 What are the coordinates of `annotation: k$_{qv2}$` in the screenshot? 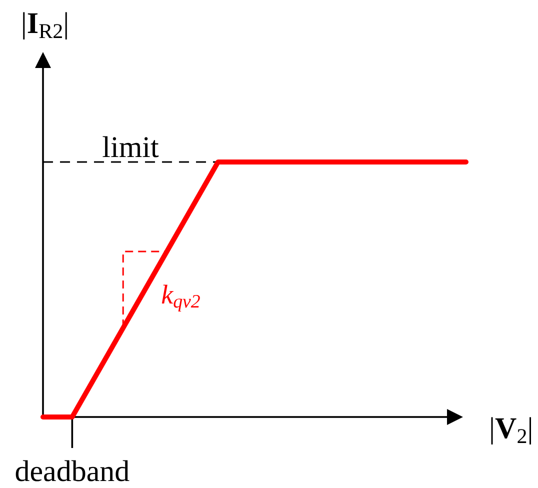 It's located at (181, 296).